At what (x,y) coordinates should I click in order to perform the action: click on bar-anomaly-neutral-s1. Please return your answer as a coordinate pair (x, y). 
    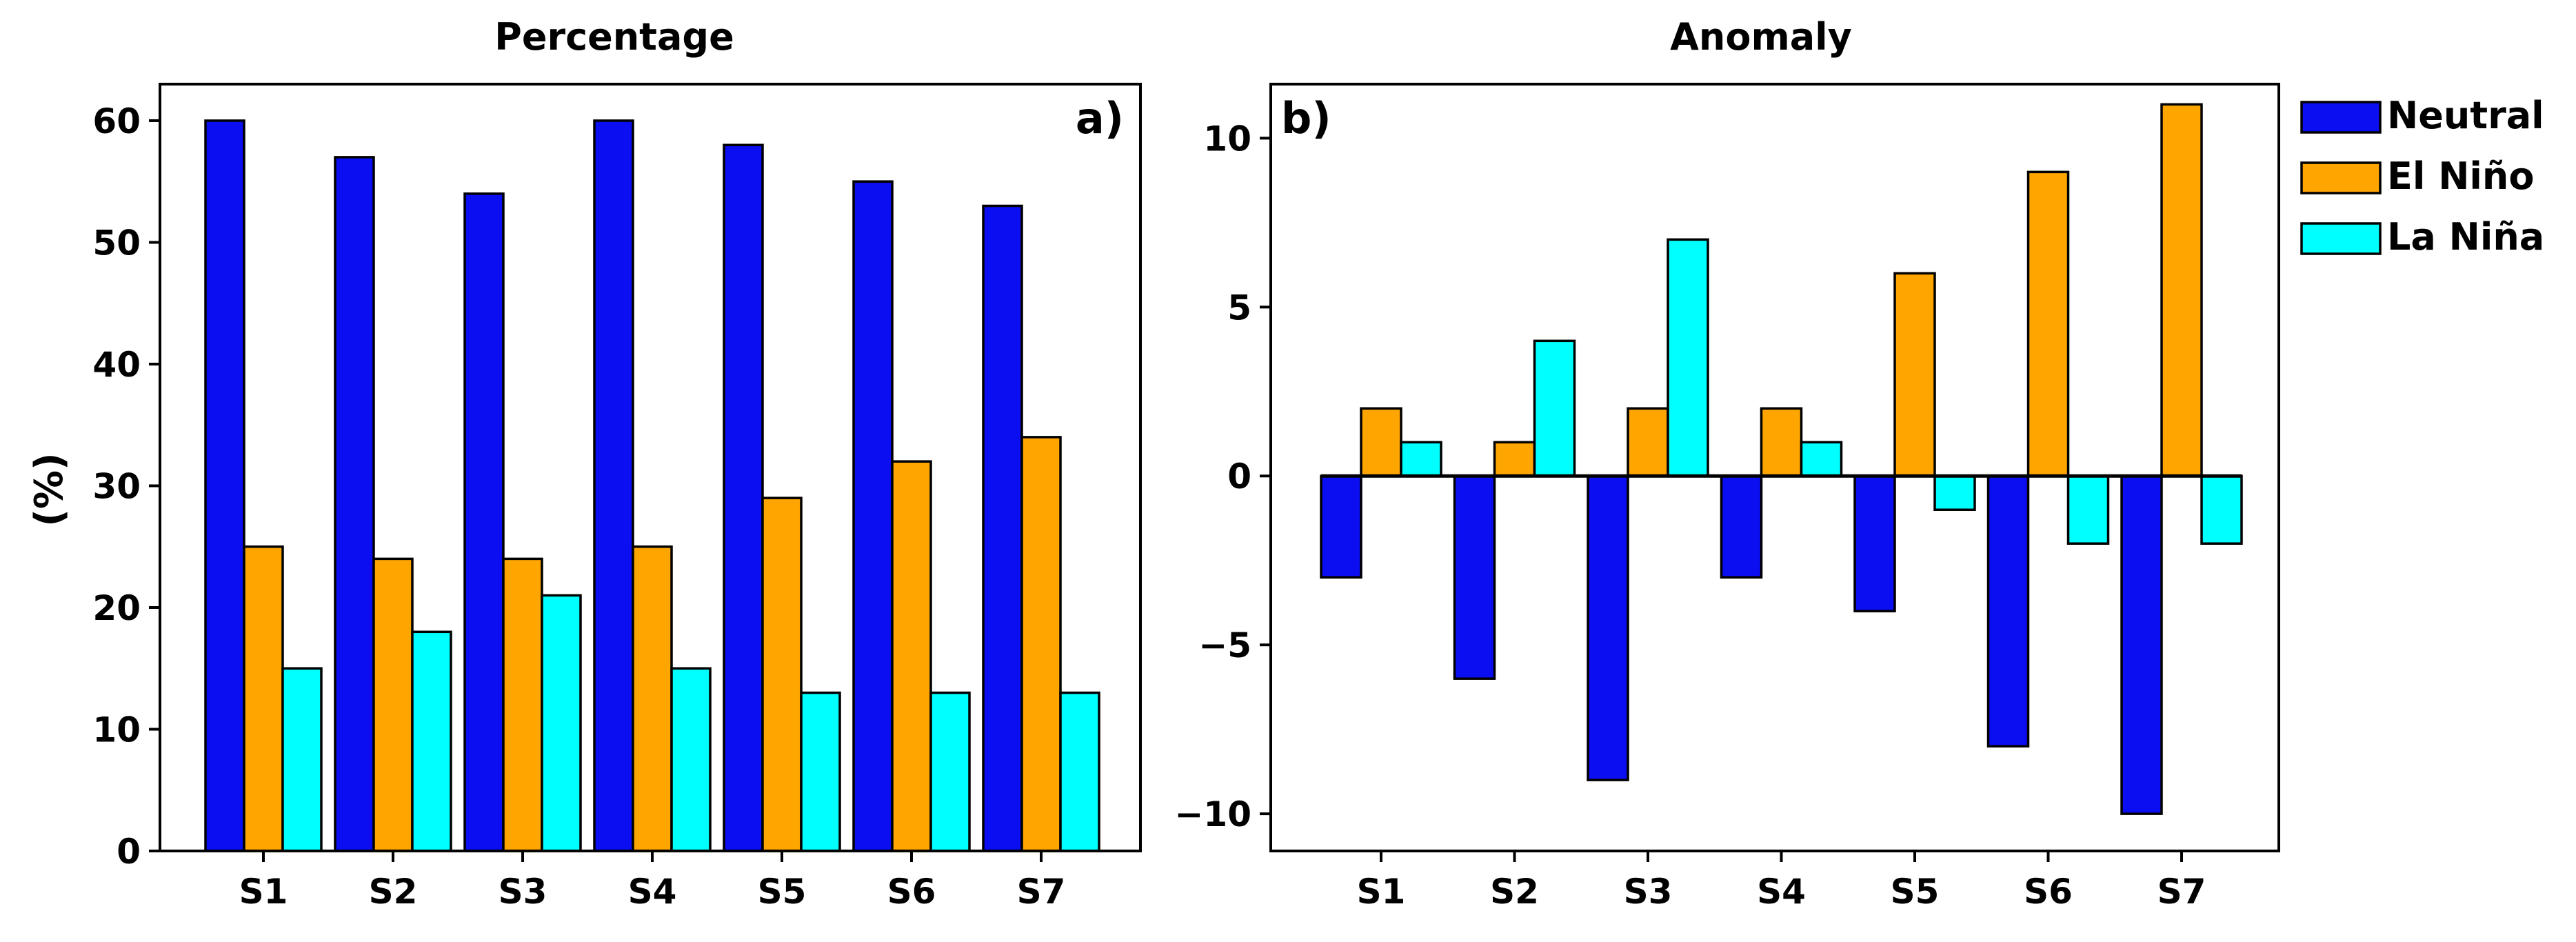
    Looking at the image, I should click on (1341, 526).